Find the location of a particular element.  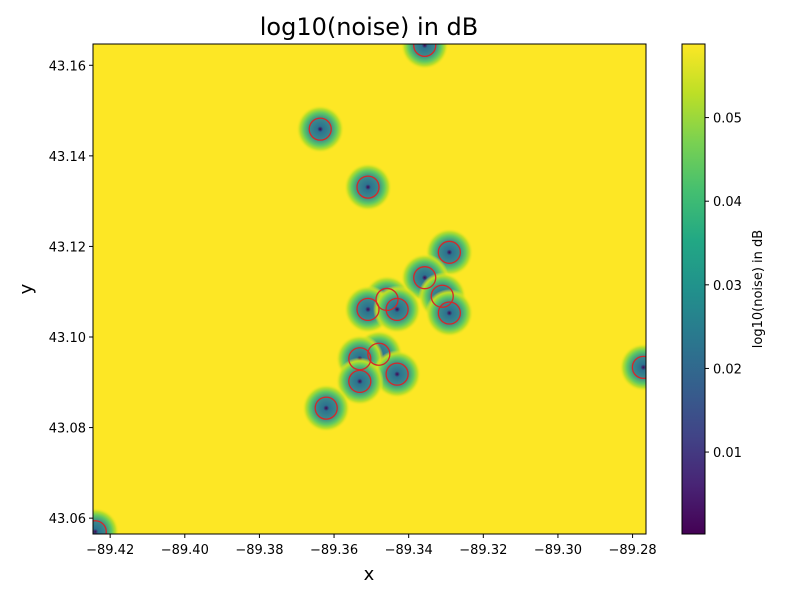

x-tick-label: −89.36 is located at coordinates (334, 550).